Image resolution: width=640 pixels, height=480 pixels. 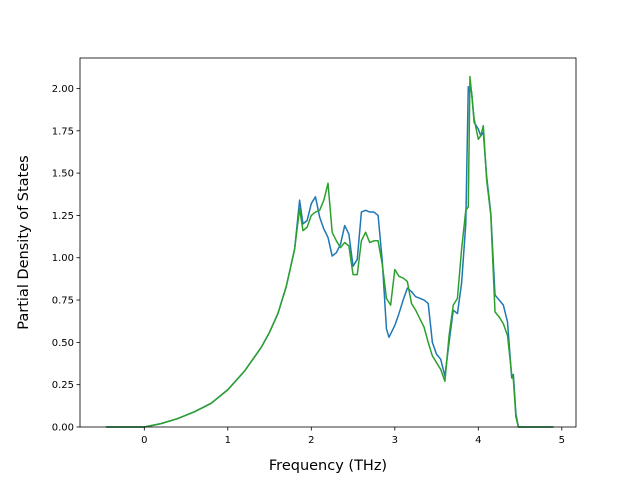 I want to click on x-tick-label: 0, so click(x=144, y=440).